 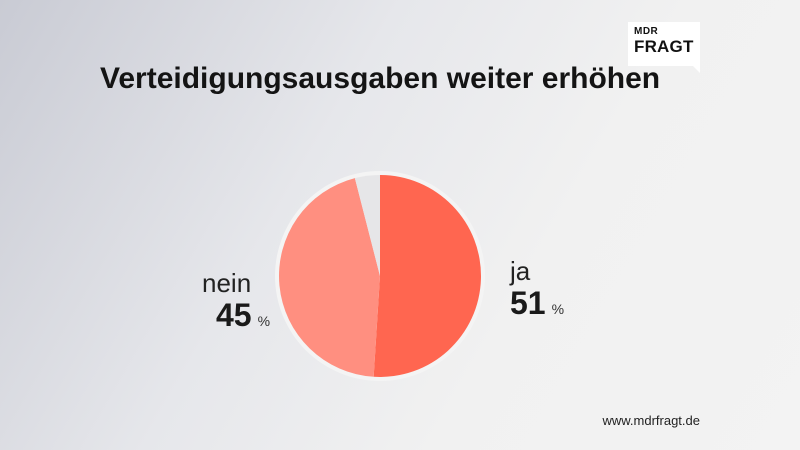 I want to click on chart-title: Verteidigungsausgaben weiter erhöhen, so click(x=380, y=78).